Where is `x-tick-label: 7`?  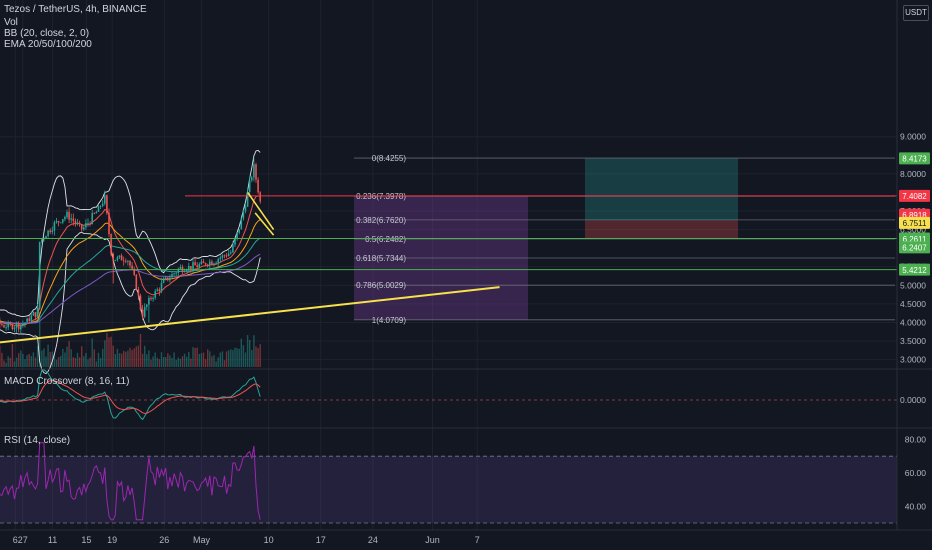 x-tick-label: 7 is located at coordinates (477, 540).